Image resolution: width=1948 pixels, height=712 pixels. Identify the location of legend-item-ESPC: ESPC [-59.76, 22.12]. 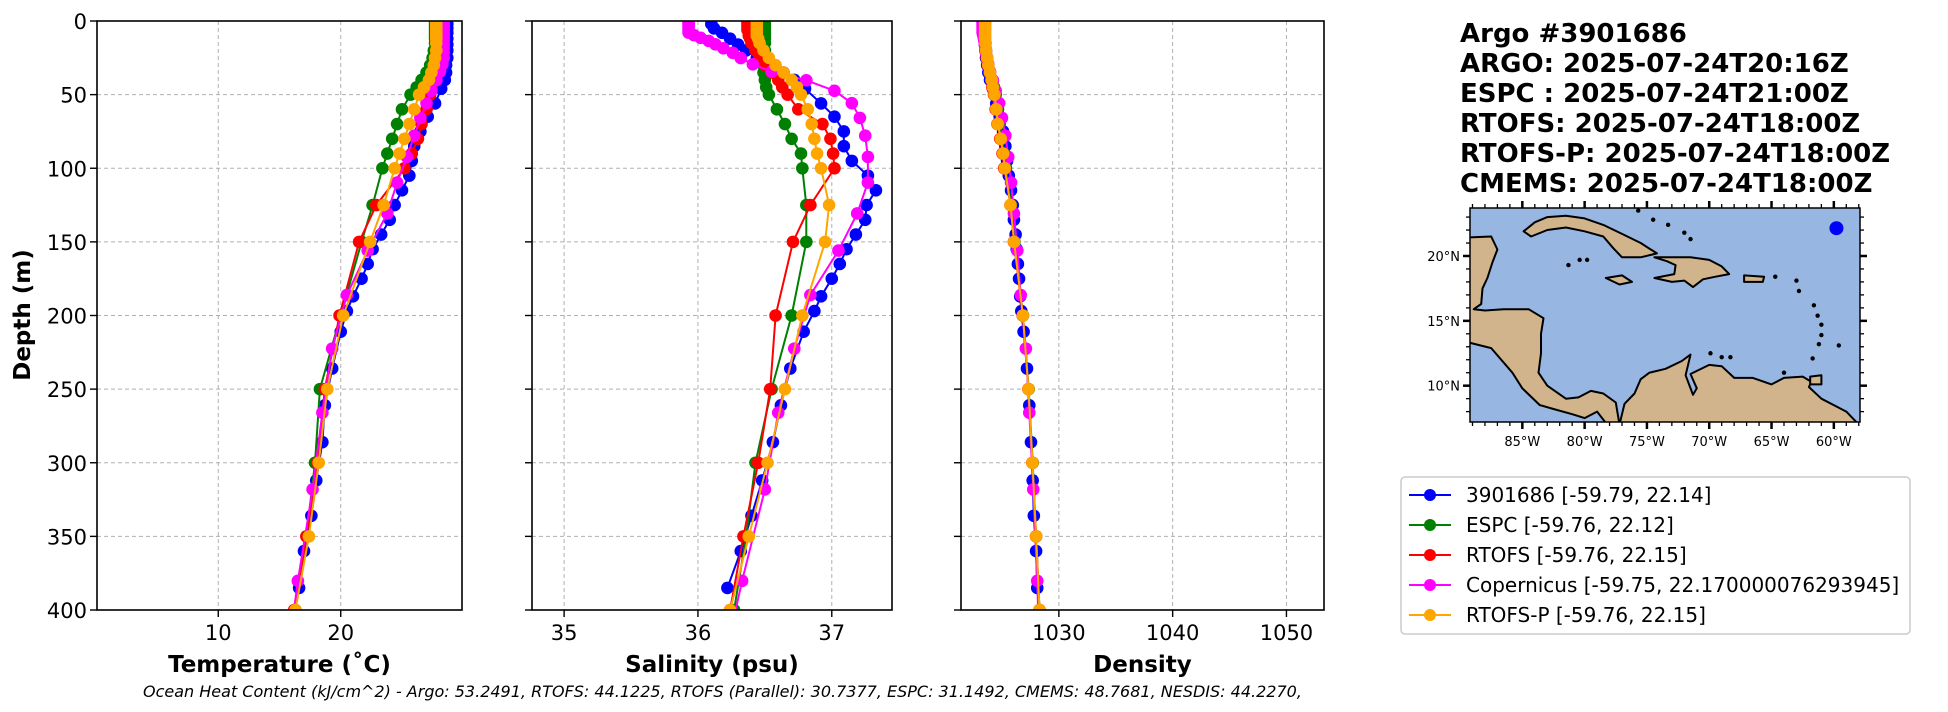
(1541, 525).